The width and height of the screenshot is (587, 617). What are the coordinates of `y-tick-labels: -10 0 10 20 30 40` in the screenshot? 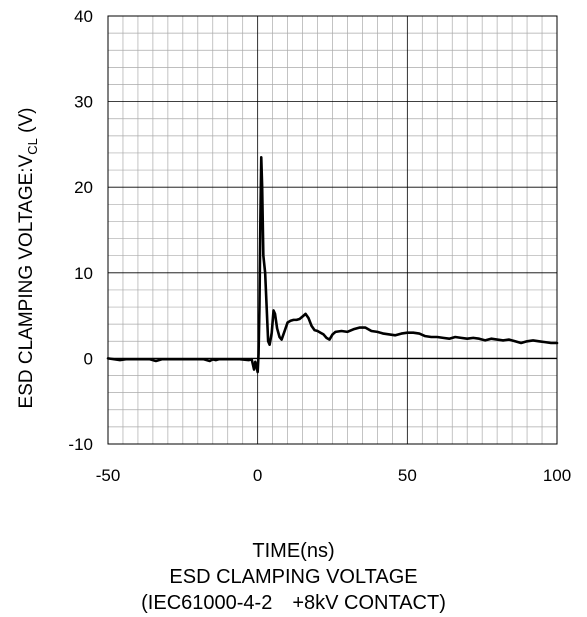 It's located at (80, 230).